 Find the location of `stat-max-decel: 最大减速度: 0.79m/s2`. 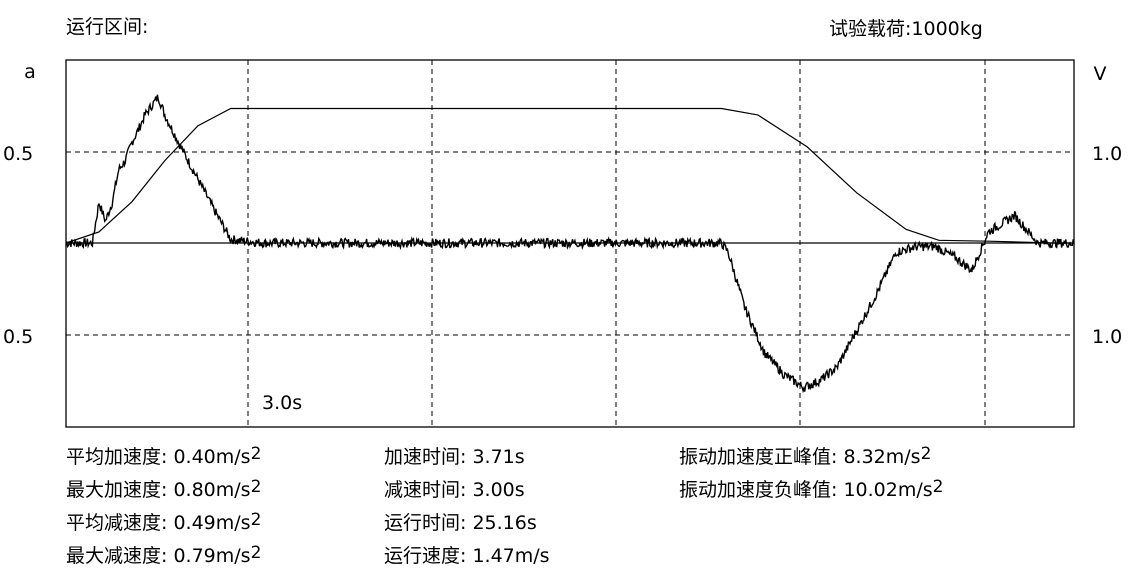

stat-max-decel: 最大减速度: 0.79m/s2 is located at coordinates (163, 556).